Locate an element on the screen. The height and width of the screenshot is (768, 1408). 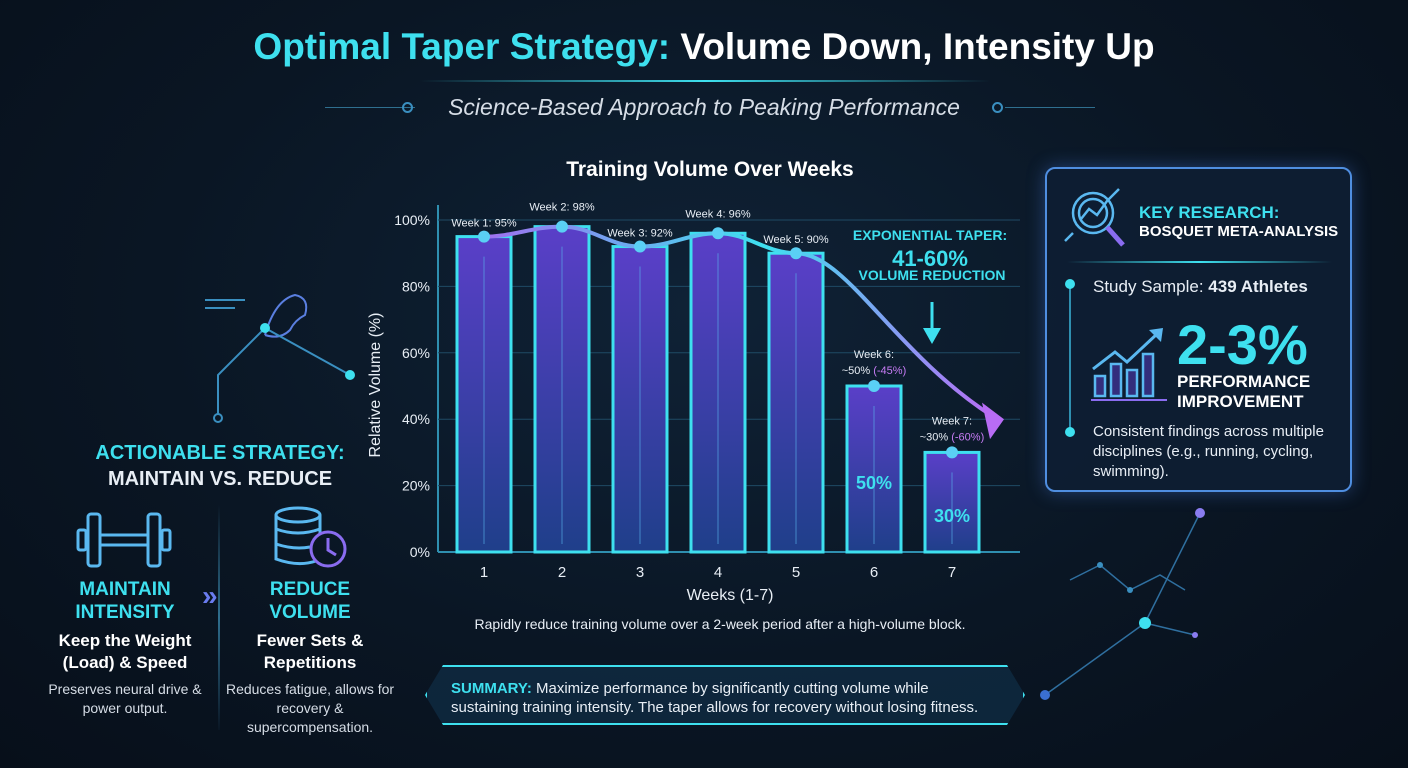
maintain-heading: MAINTAIN is located at coordinates (125, 589).